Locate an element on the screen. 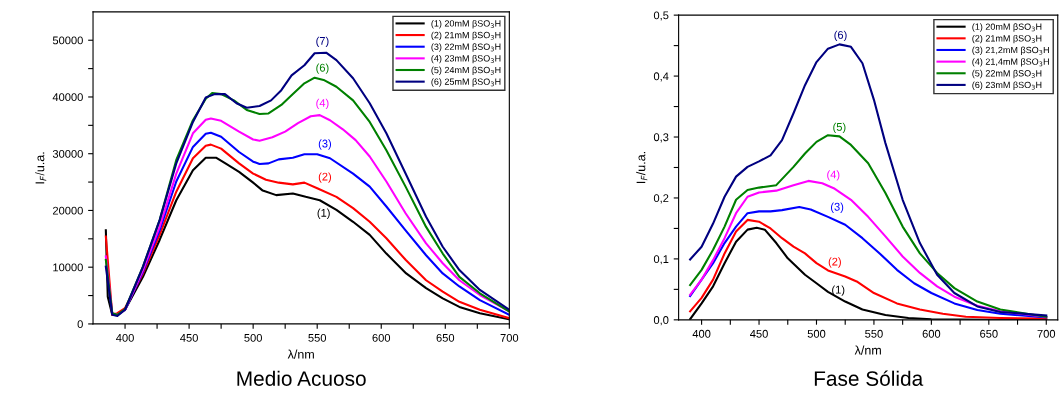  legend-label: (4) 21,4mM βSO$_{3}$H is located at coordinates (1010, 62).